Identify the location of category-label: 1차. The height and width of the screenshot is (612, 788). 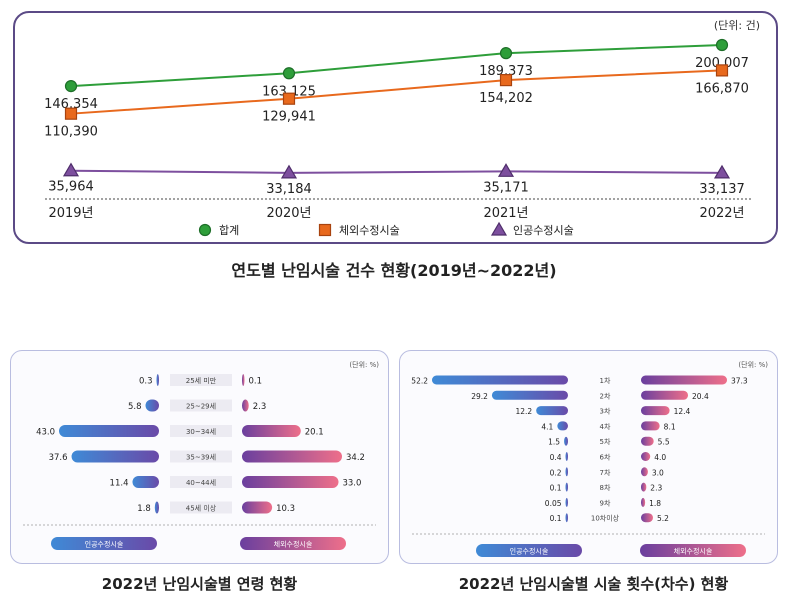
(605, 380).